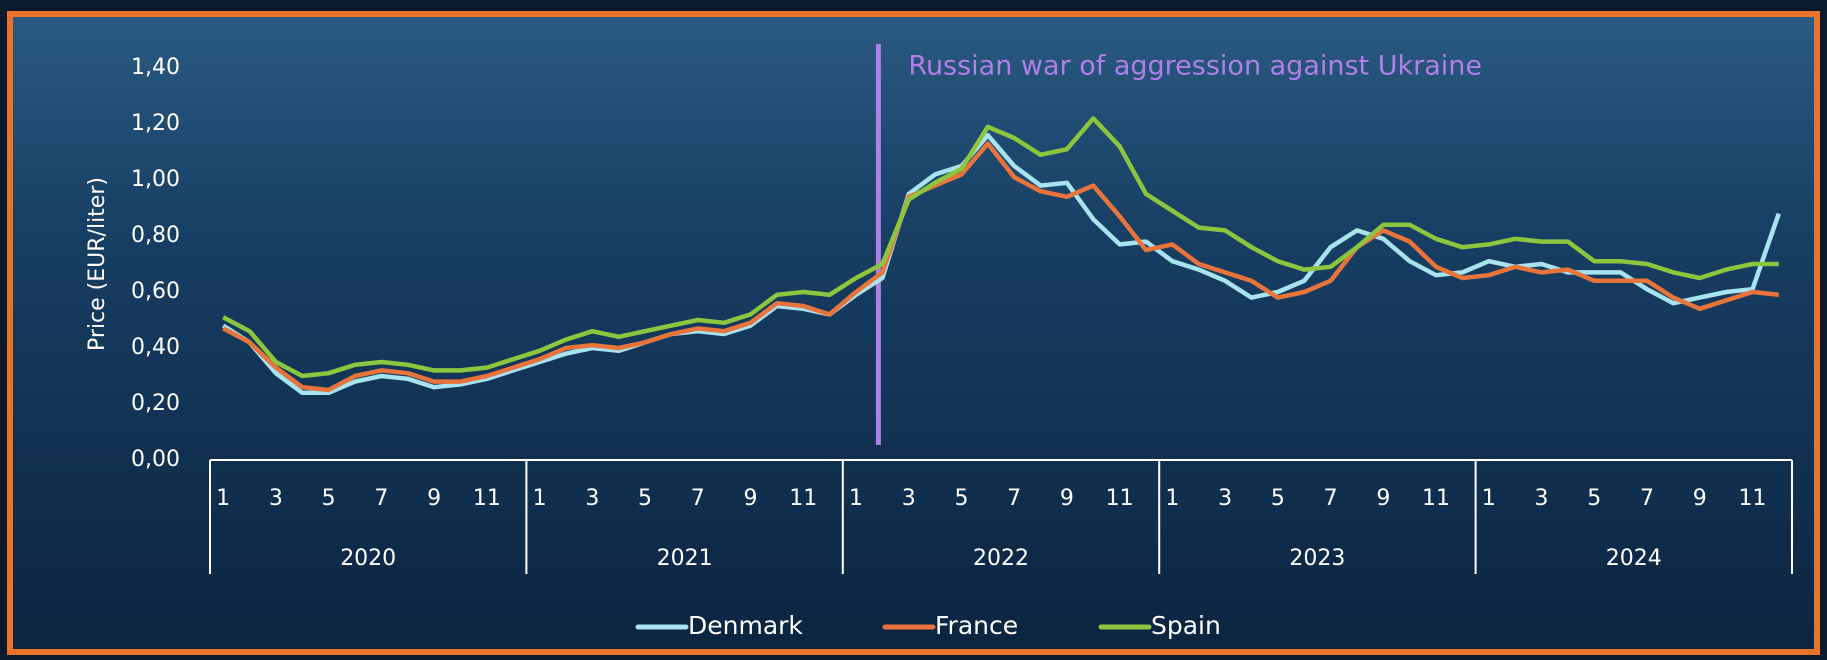 The height and width of the screenshot is (660, 1827). Describe the element at coordinates (155, 459) in the screenshot. I see `y-tick-label: 0,00` at that location.